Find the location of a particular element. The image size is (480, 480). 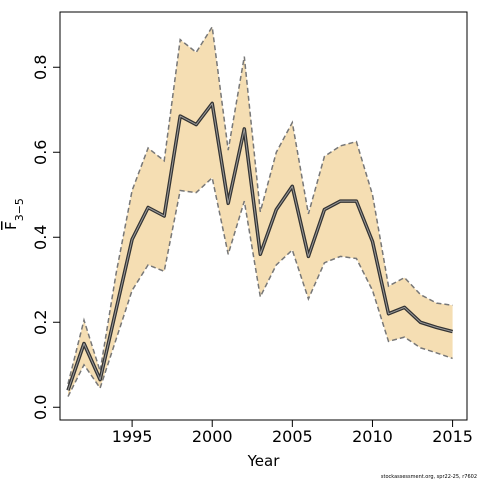

x-tick-label-2005: 2005 is located at coordinates (292, 436).